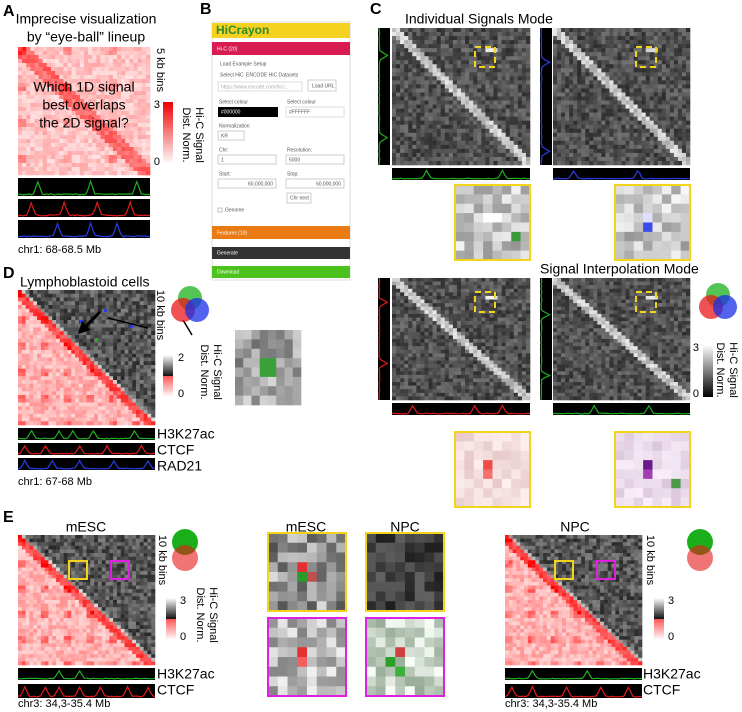  What do you see at coordinates (243, 64) in the screenshot?
I see `button: Load Example Setup` at bounding box center [243, 64].